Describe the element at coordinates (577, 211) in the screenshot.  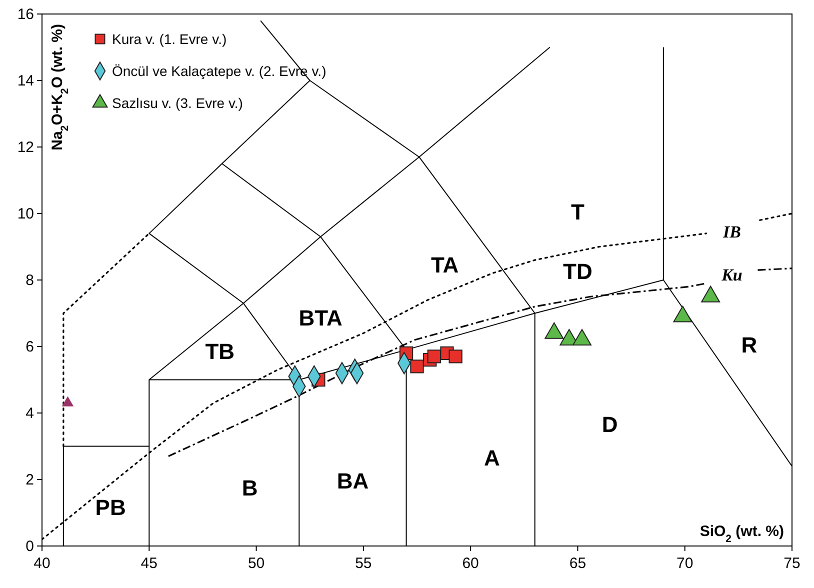
I see `annotation: T` at that location.